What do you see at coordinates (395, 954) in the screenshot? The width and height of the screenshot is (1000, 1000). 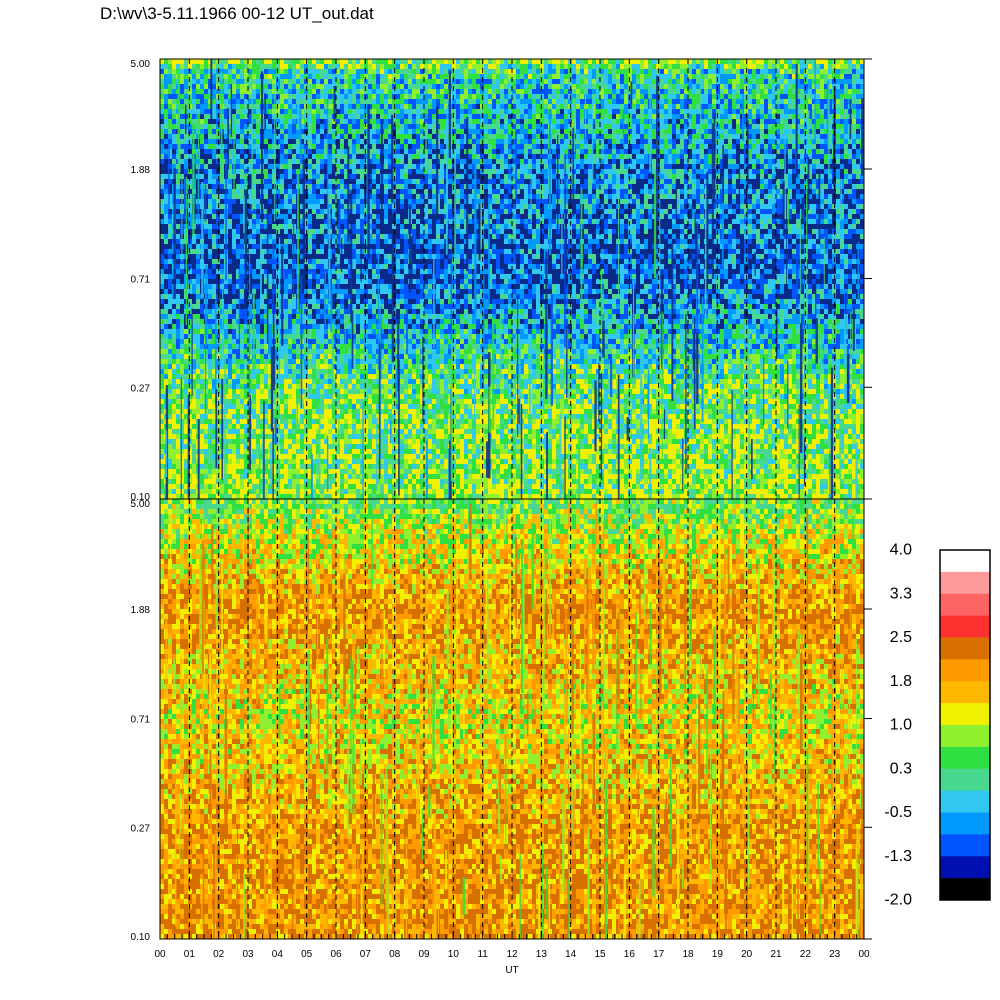 I see `x-tick-label: 08` at bounding box center [395, 954].